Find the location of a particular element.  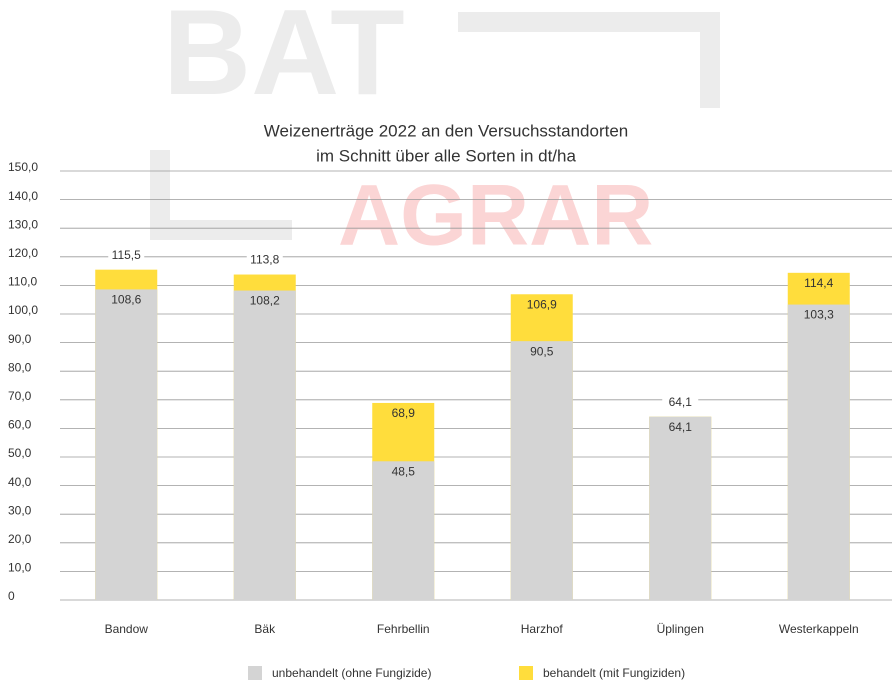

value-label: 108,2 is located at coordinates (265, 301).